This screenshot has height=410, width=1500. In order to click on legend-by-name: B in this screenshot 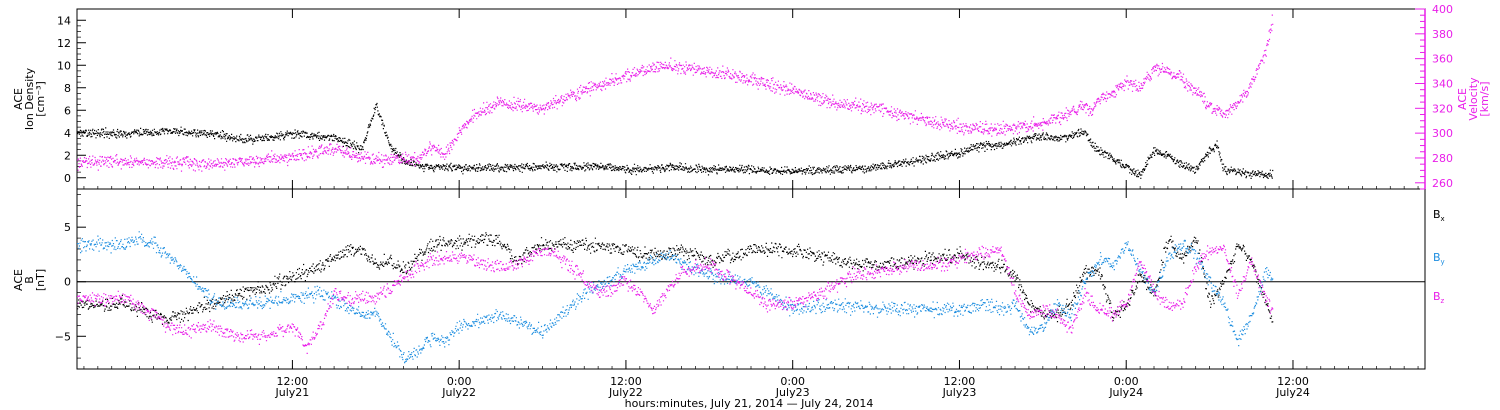, I will do `click(1437, 257)`.